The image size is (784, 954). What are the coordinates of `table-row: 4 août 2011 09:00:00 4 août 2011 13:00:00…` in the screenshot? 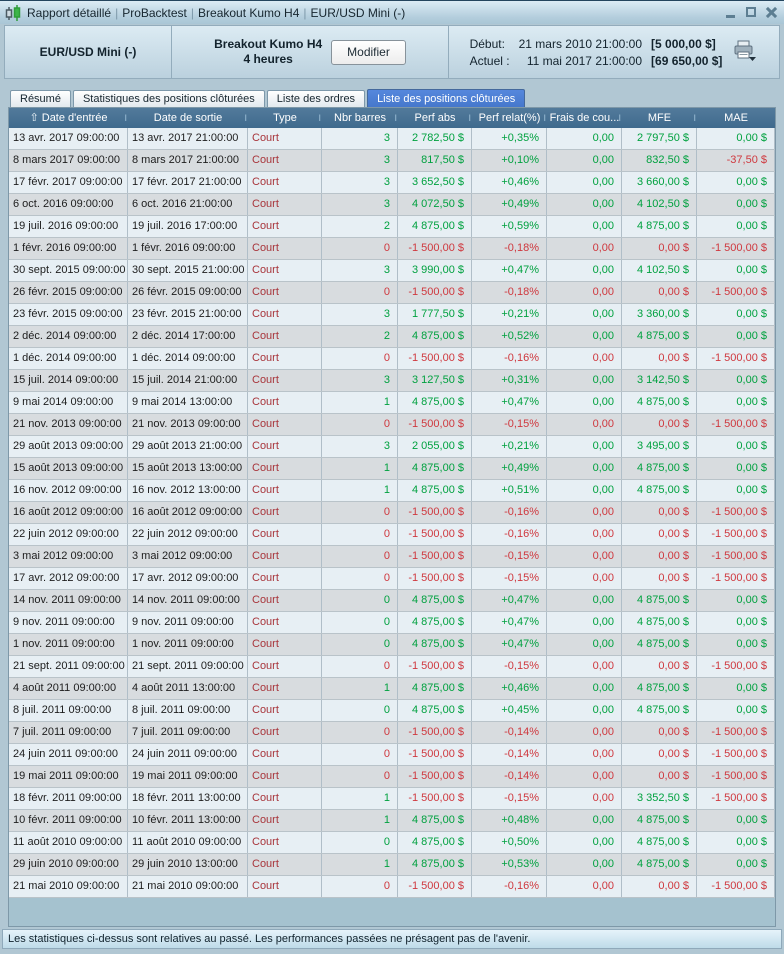 It's located at (392, 689).